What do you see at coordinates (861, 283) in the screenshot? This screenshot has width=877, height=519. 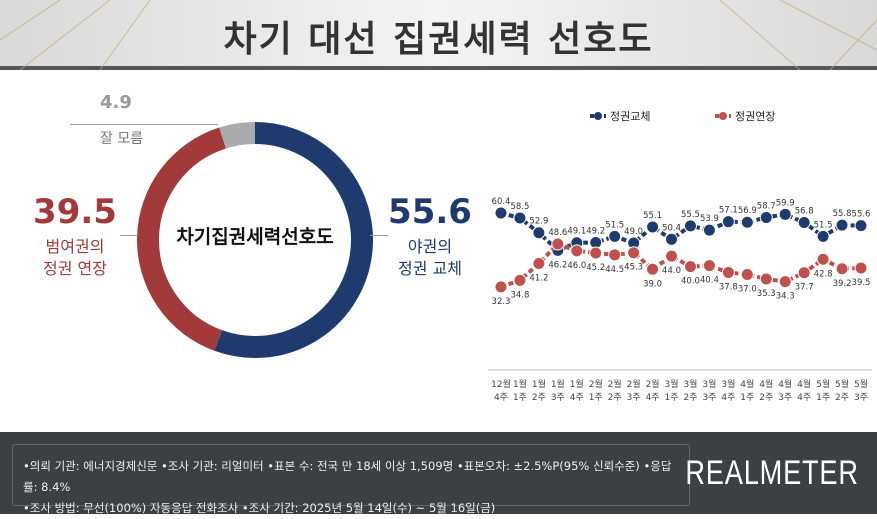 I see `data-label: 39.5` at bounding box center [861, 283].